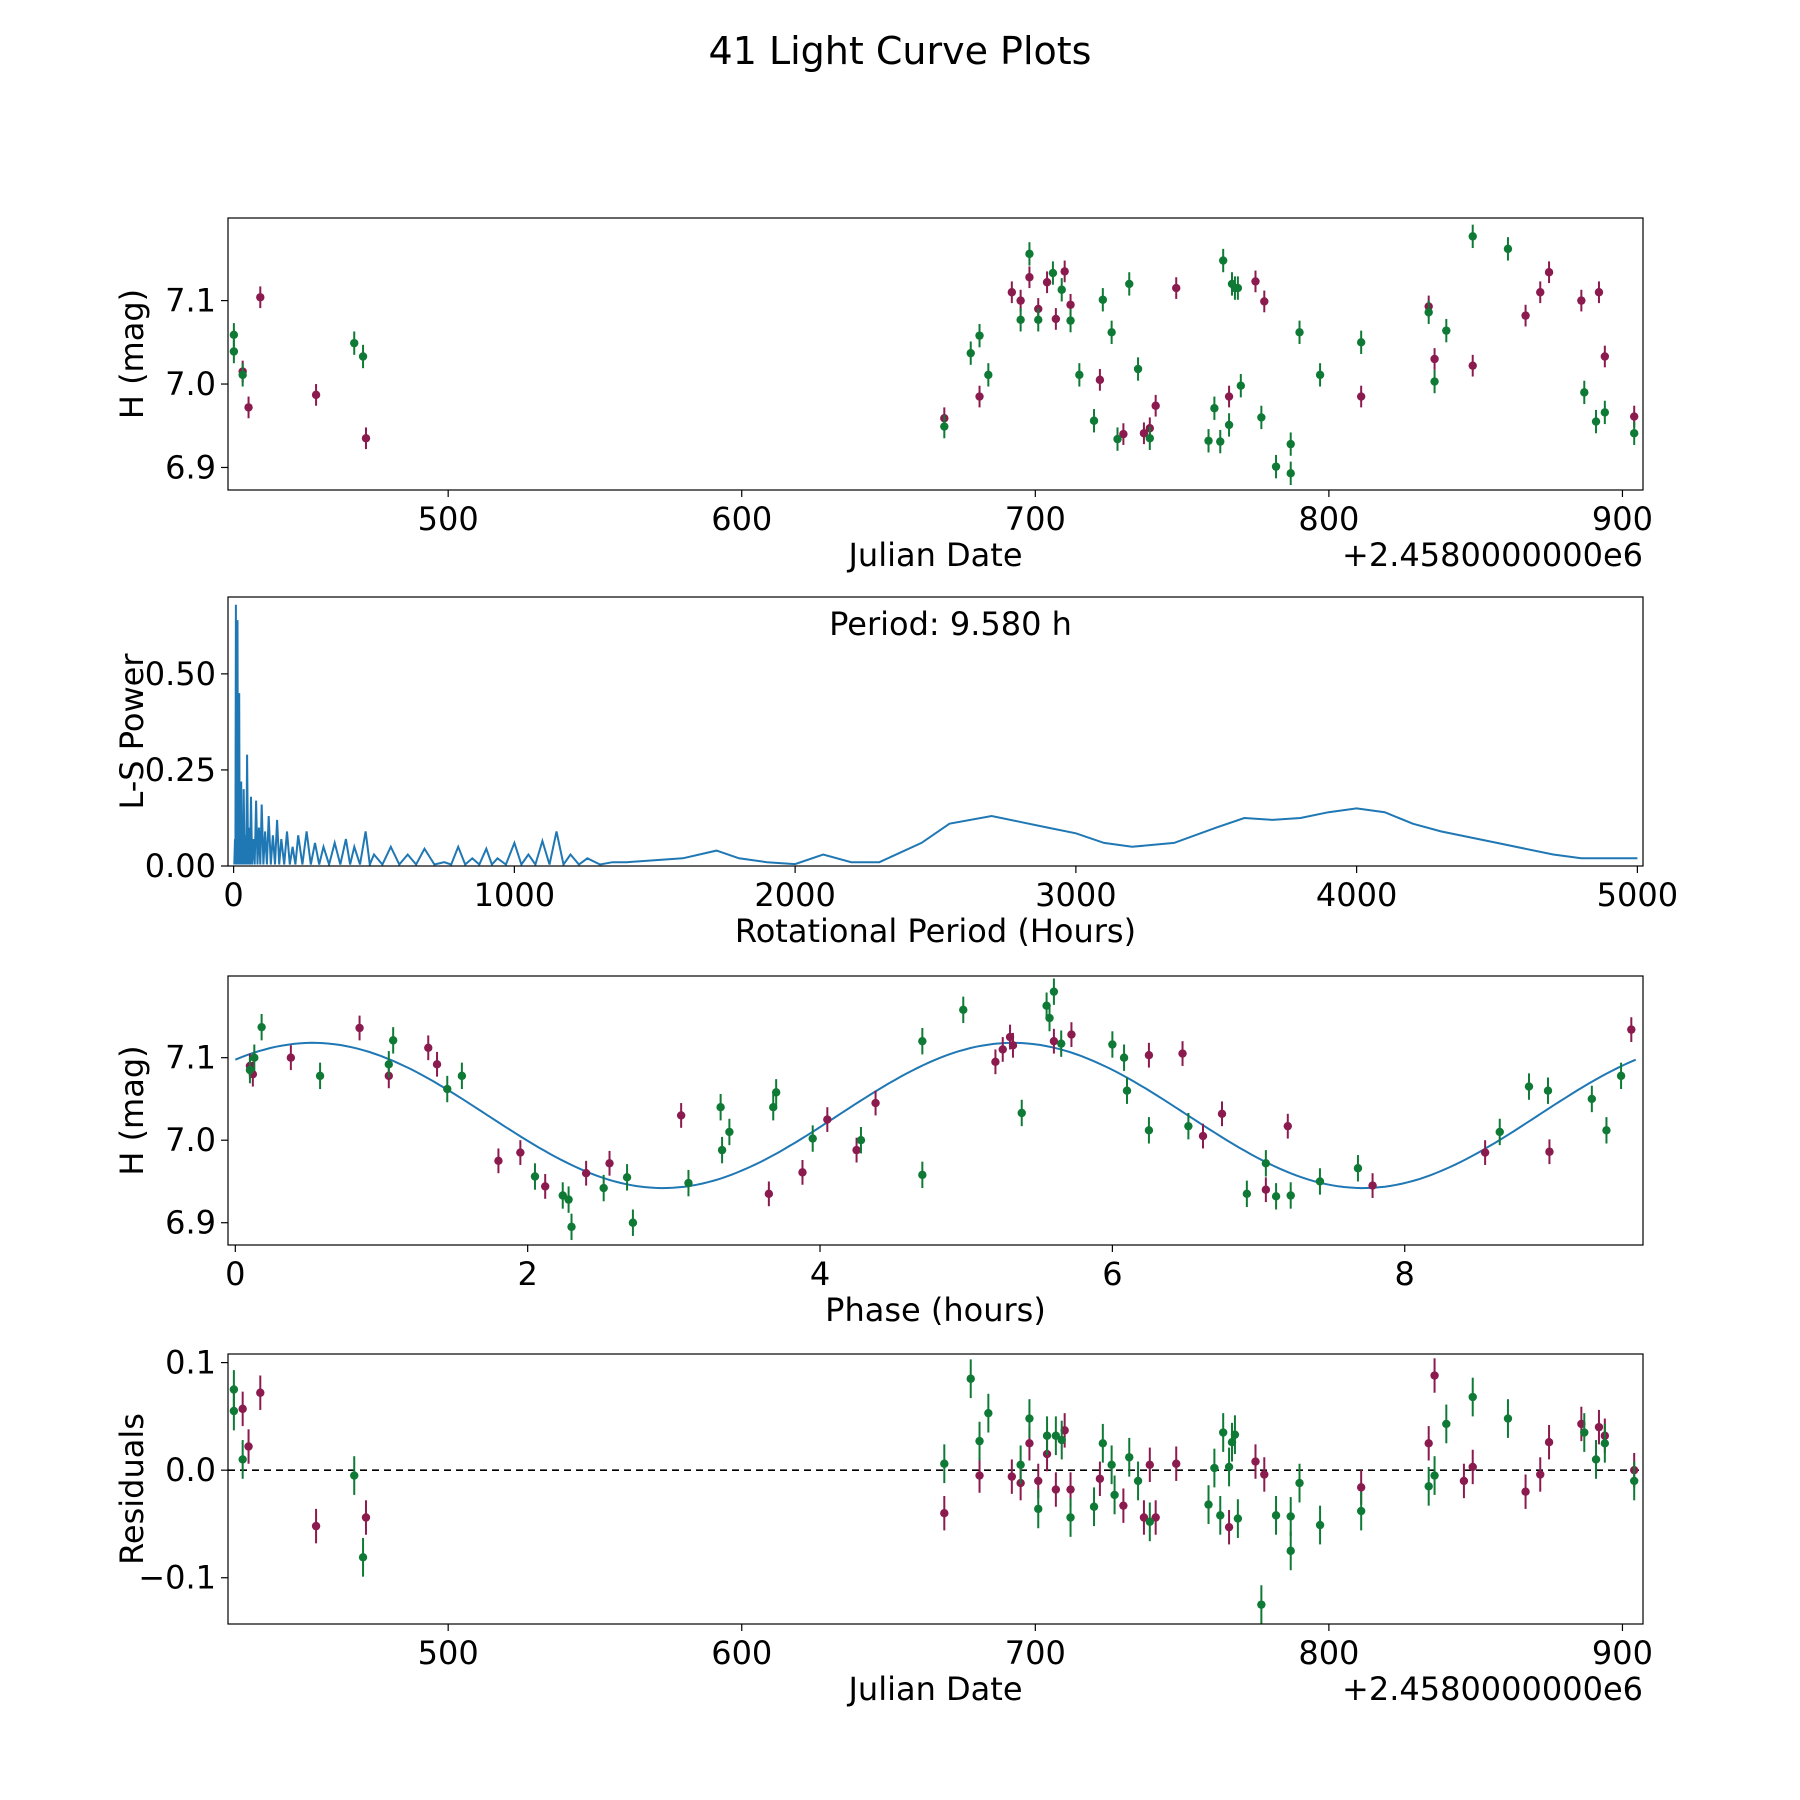 This screenshot has height=1800, width=1800. I want to click on x-tick-label: 2, so click(527, 1274).